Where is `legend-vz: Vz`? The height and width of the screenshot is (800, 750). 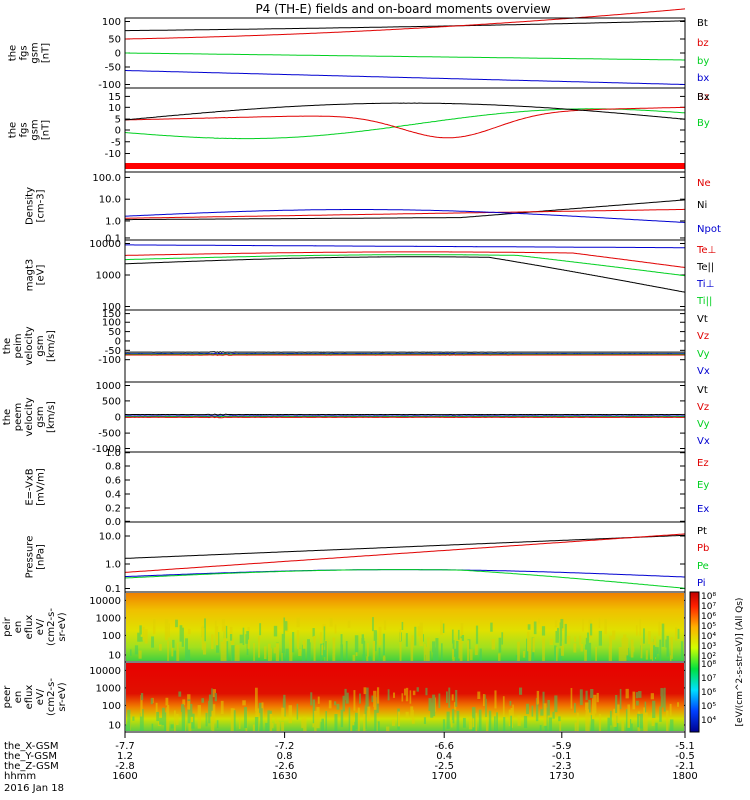 legend-vz: Vz is located at coordinates (703, 336).